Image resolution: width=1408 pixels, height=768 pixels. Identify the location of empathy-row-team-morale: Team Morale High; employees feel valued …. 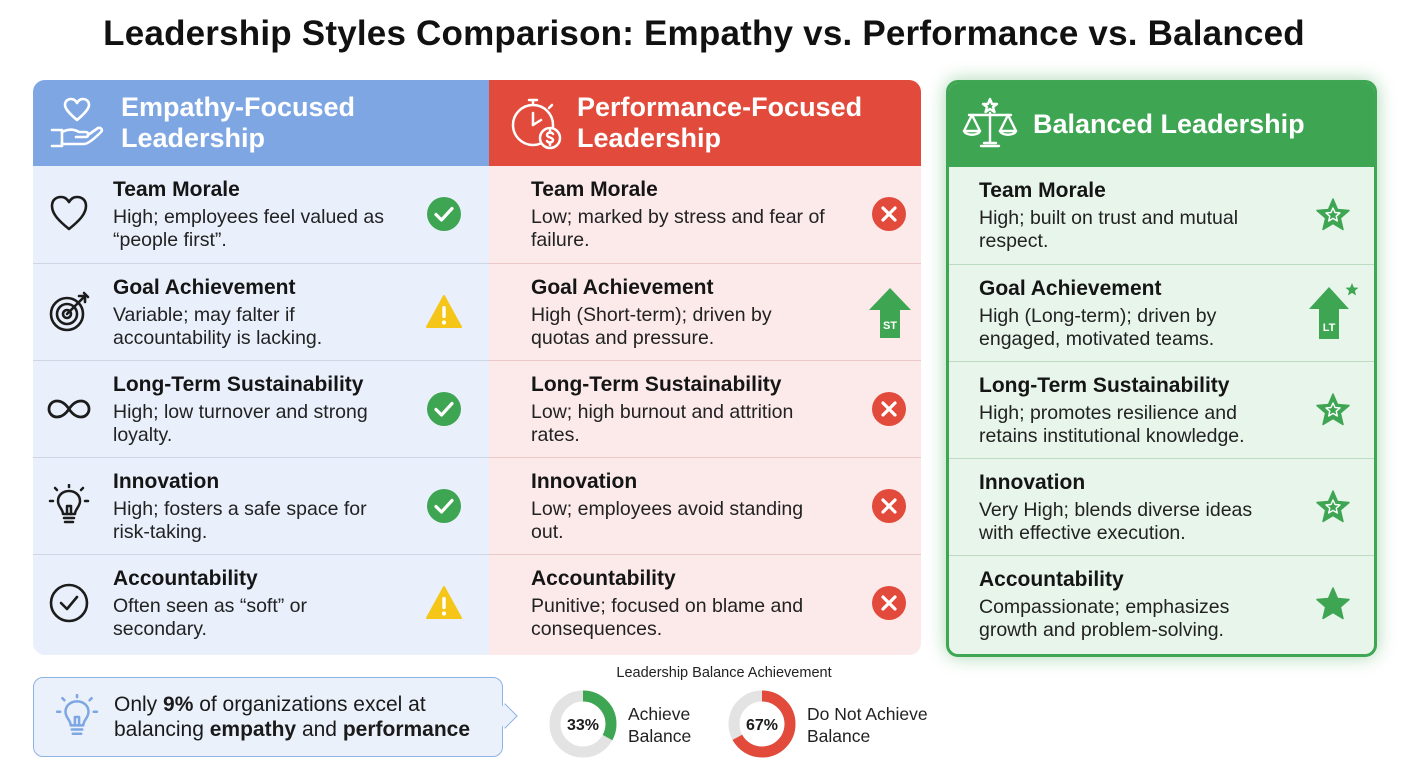
(261, 214).